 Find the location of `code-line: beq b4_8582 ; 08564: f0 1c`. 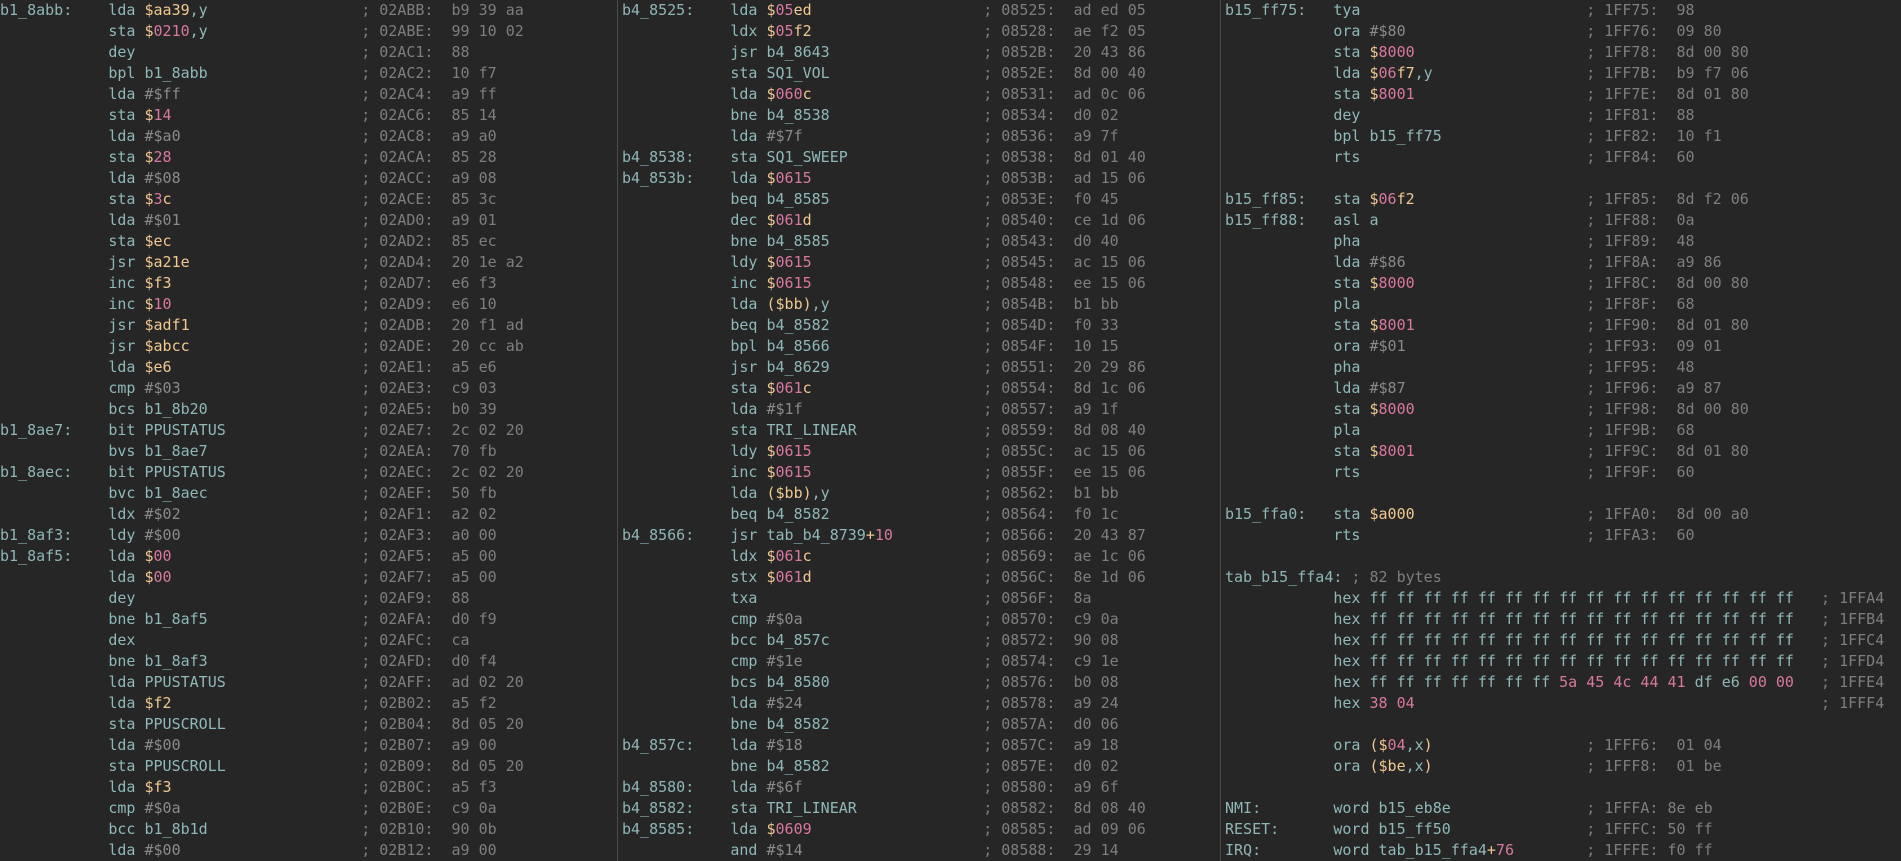

code-line: beq b4_8582 ; 08564: f0 1c is located at coordinates (922, 514).